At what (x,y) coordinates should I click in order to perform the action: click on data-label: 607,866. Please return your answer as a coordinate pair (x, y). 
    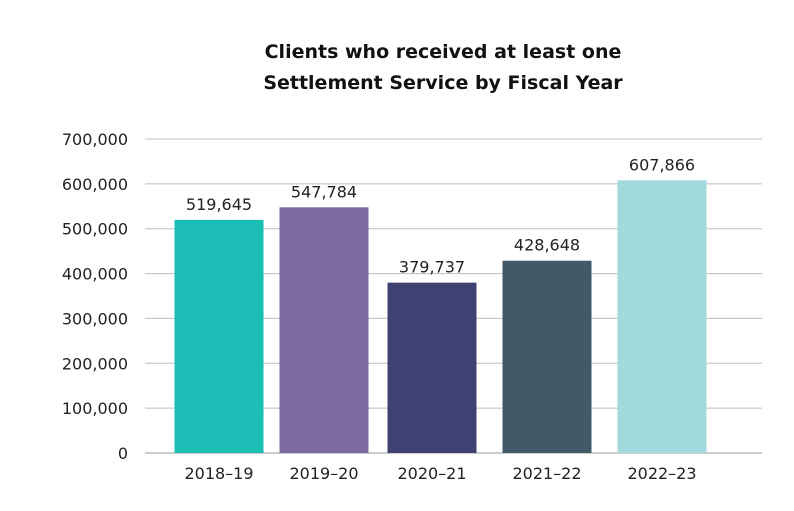
    Looking at the image, I should click on (662, 164).